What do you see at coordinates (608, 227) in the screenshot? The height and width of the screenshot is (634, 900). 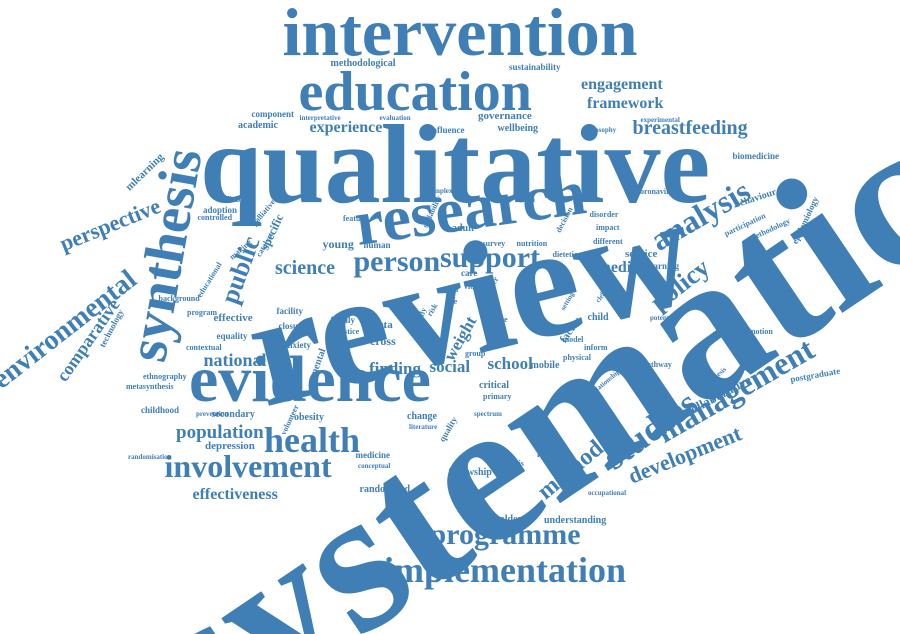 I see `cloud-word: impact` at bounding box center [608, 227].